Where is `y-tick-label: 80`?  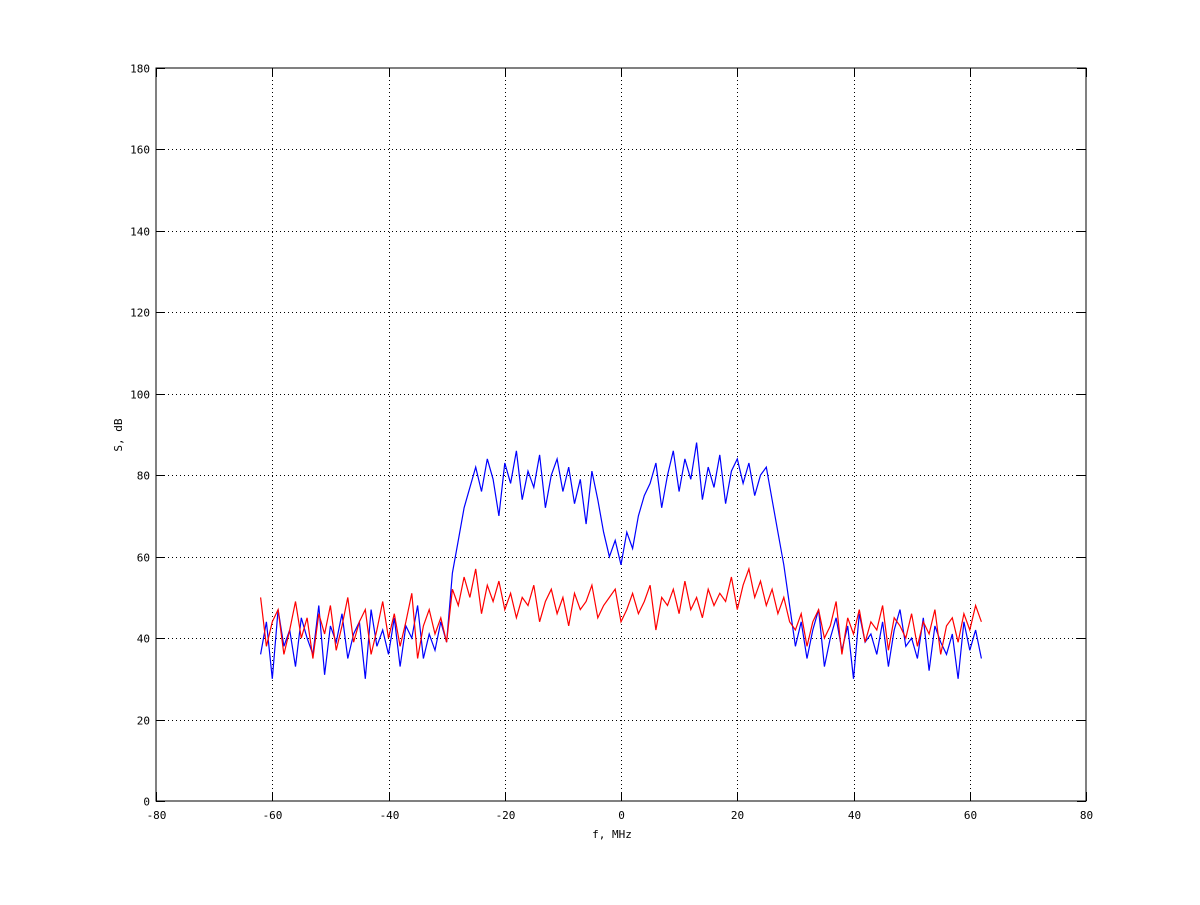
y-tick-label: 80 is located at coordinates (143, 476).